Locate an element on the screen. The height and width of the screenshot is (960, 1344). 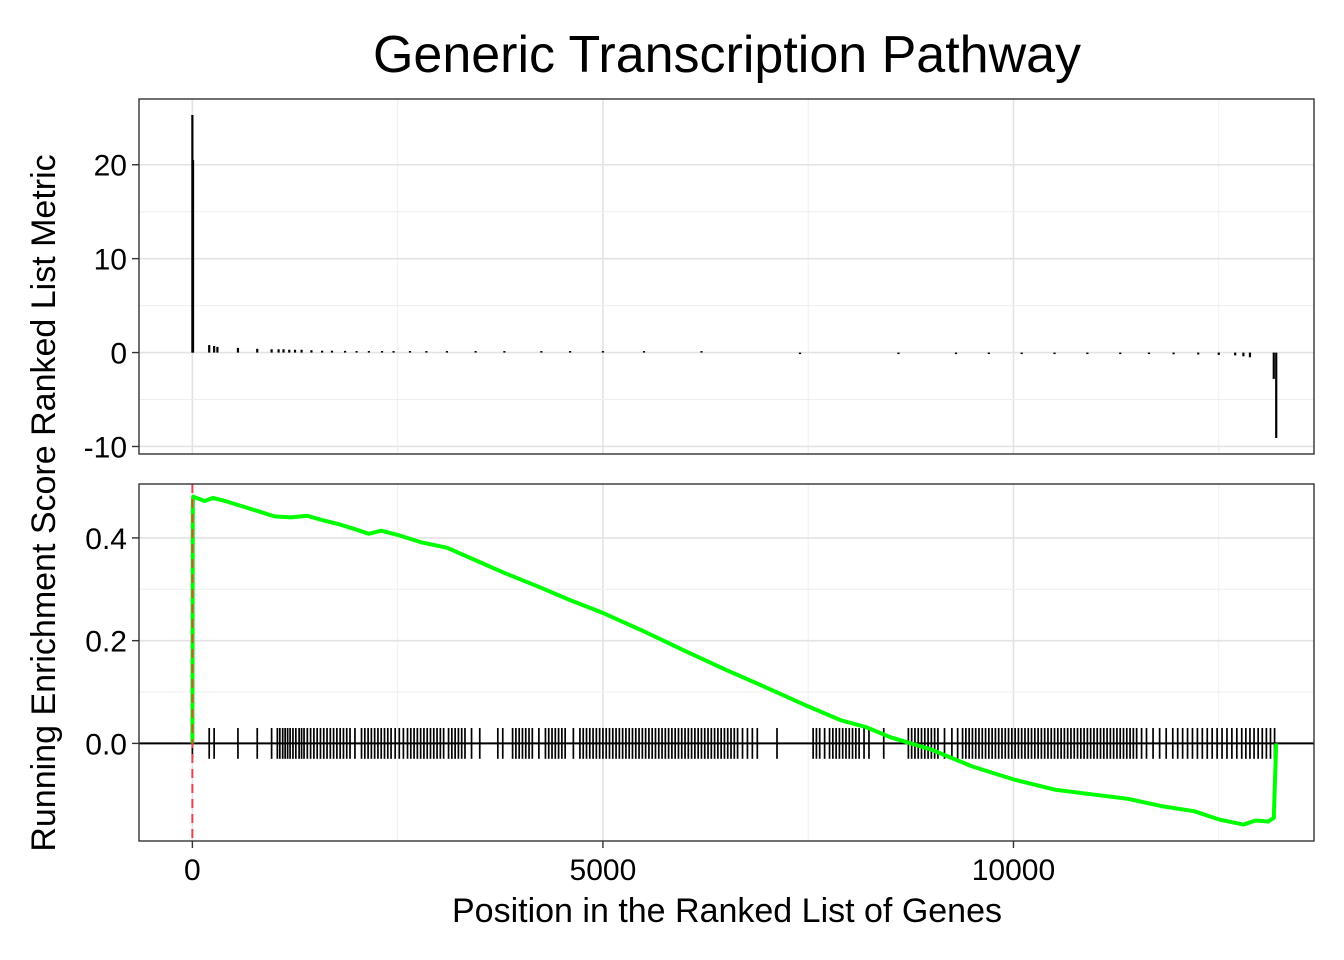
x-tick-label: 10000 is located at coordinates (1013, 870).